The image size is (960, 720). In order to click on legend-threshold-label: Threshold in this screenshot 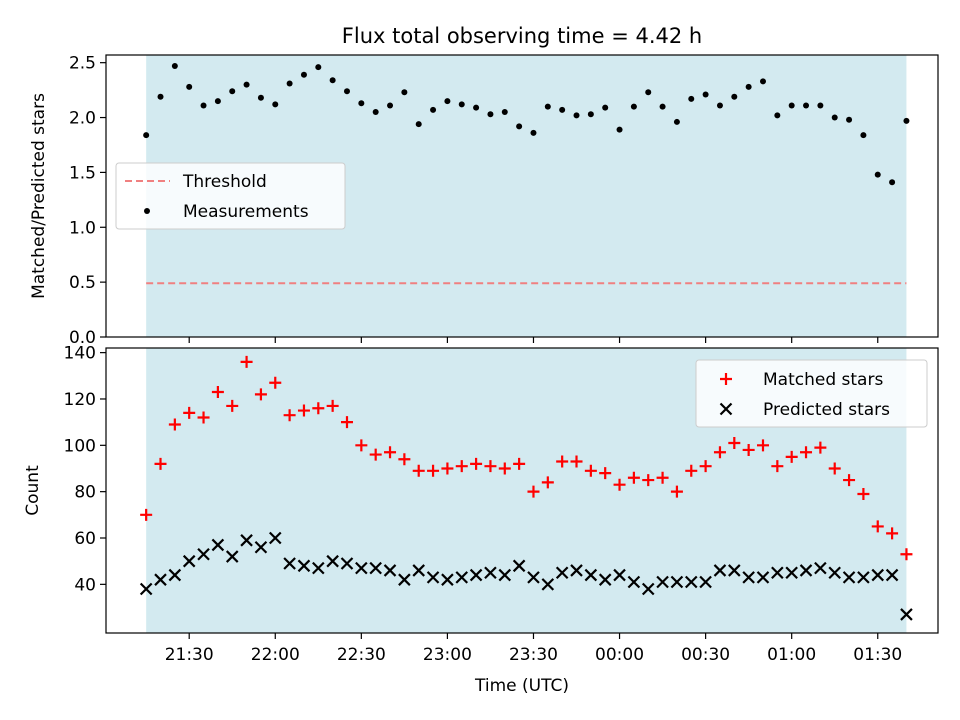, I will do `click(224, 182)`.